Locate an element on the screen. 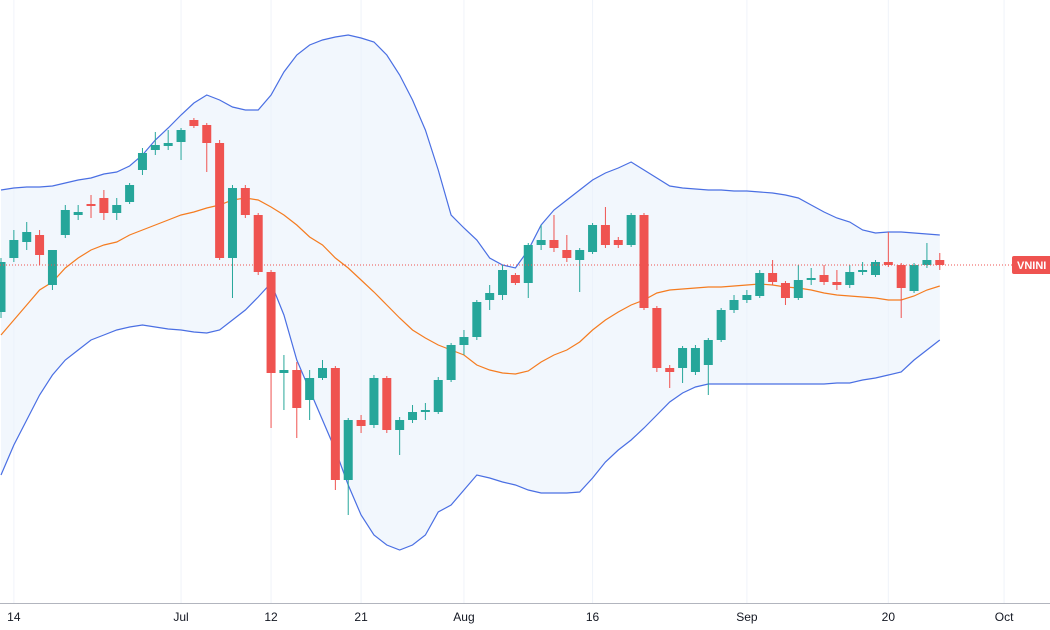 Image resolution: width=1050 pixels, height=630 pixels. x-tick-label: 20 is located at coordinates (889, 617).